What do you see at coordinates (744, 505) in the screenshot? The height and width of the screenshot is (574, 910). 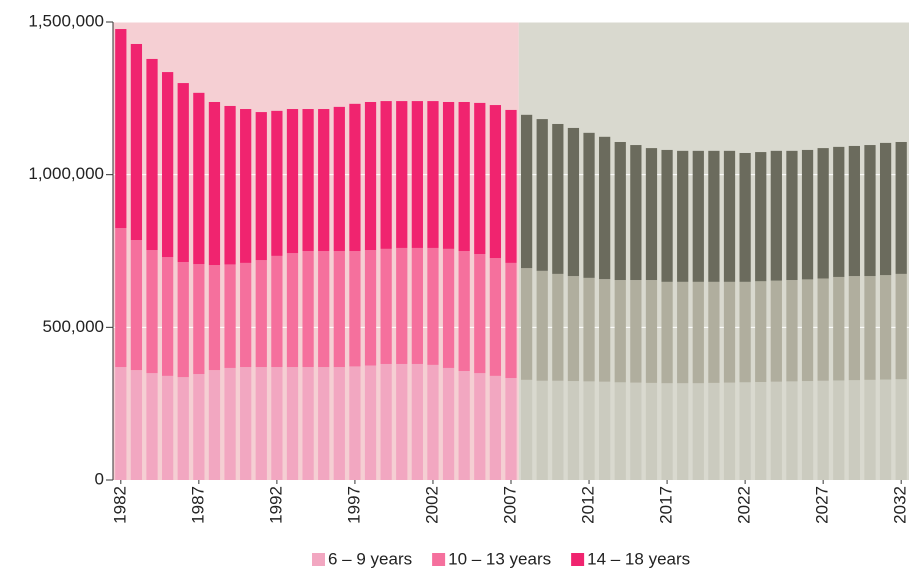 I see `x-tick-label: 2022` at bounding box center [744, 505].